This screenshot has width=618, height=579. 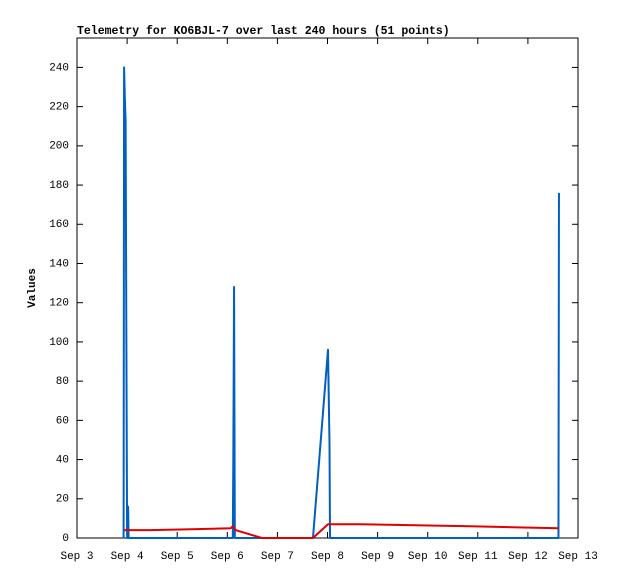 What do you see at coordinates (428, 557) in the screenshot?
I see `x-tick-label: Sep 10` at bounding box center [428, 557].